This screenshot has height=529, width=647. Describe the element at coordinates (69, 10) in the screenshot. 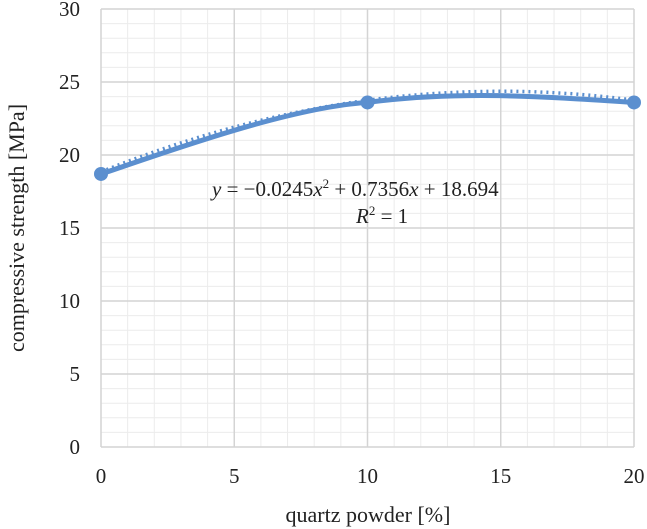

I see `y-tick-label: 30` at that location.